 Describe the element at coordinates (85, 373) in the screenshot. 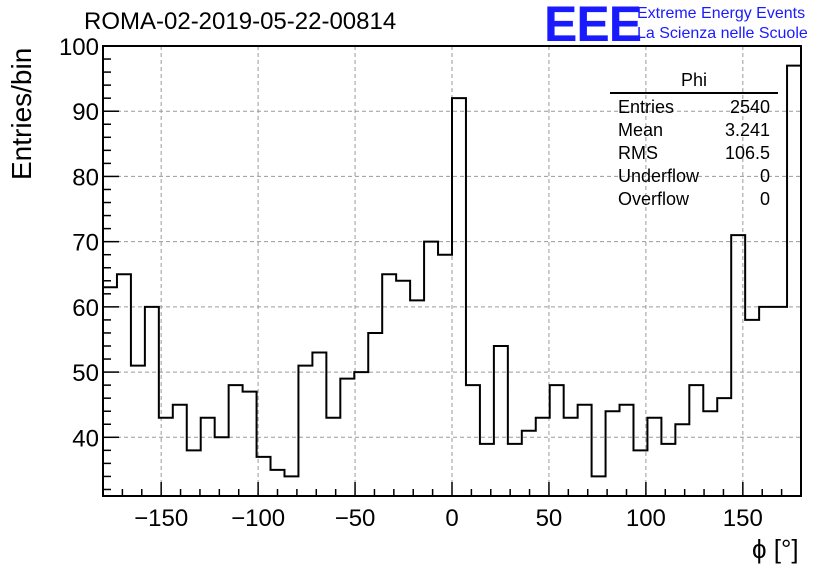

I see `y-tick-label: 50` at that location.